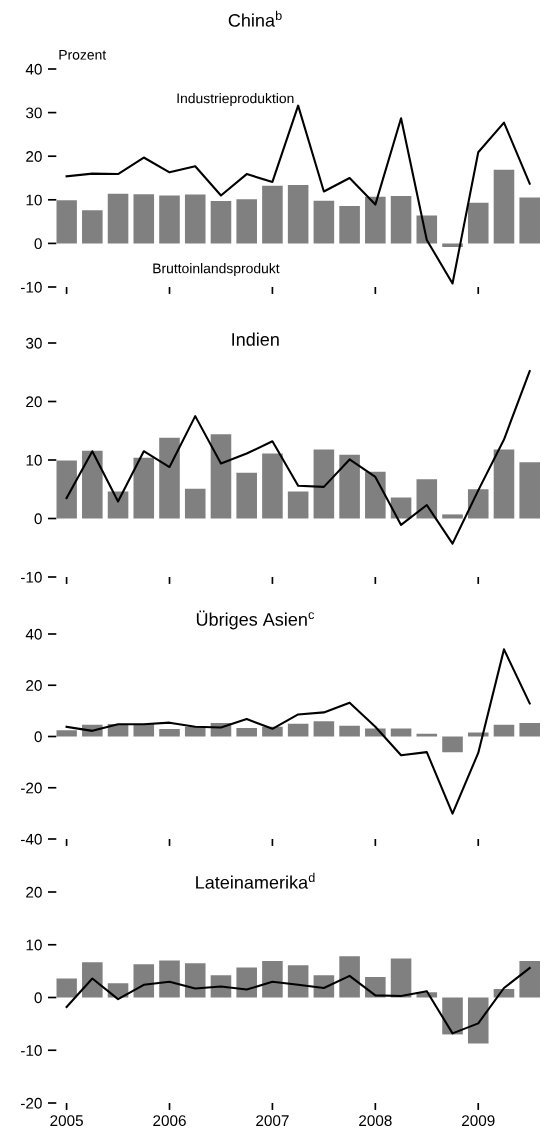 This screenshot has width=544, height=1139. What do you see at coordinates (169, 1121) in the screenshot?
I see `x-tick-label: 2006` at bounding box center [169, 1121].